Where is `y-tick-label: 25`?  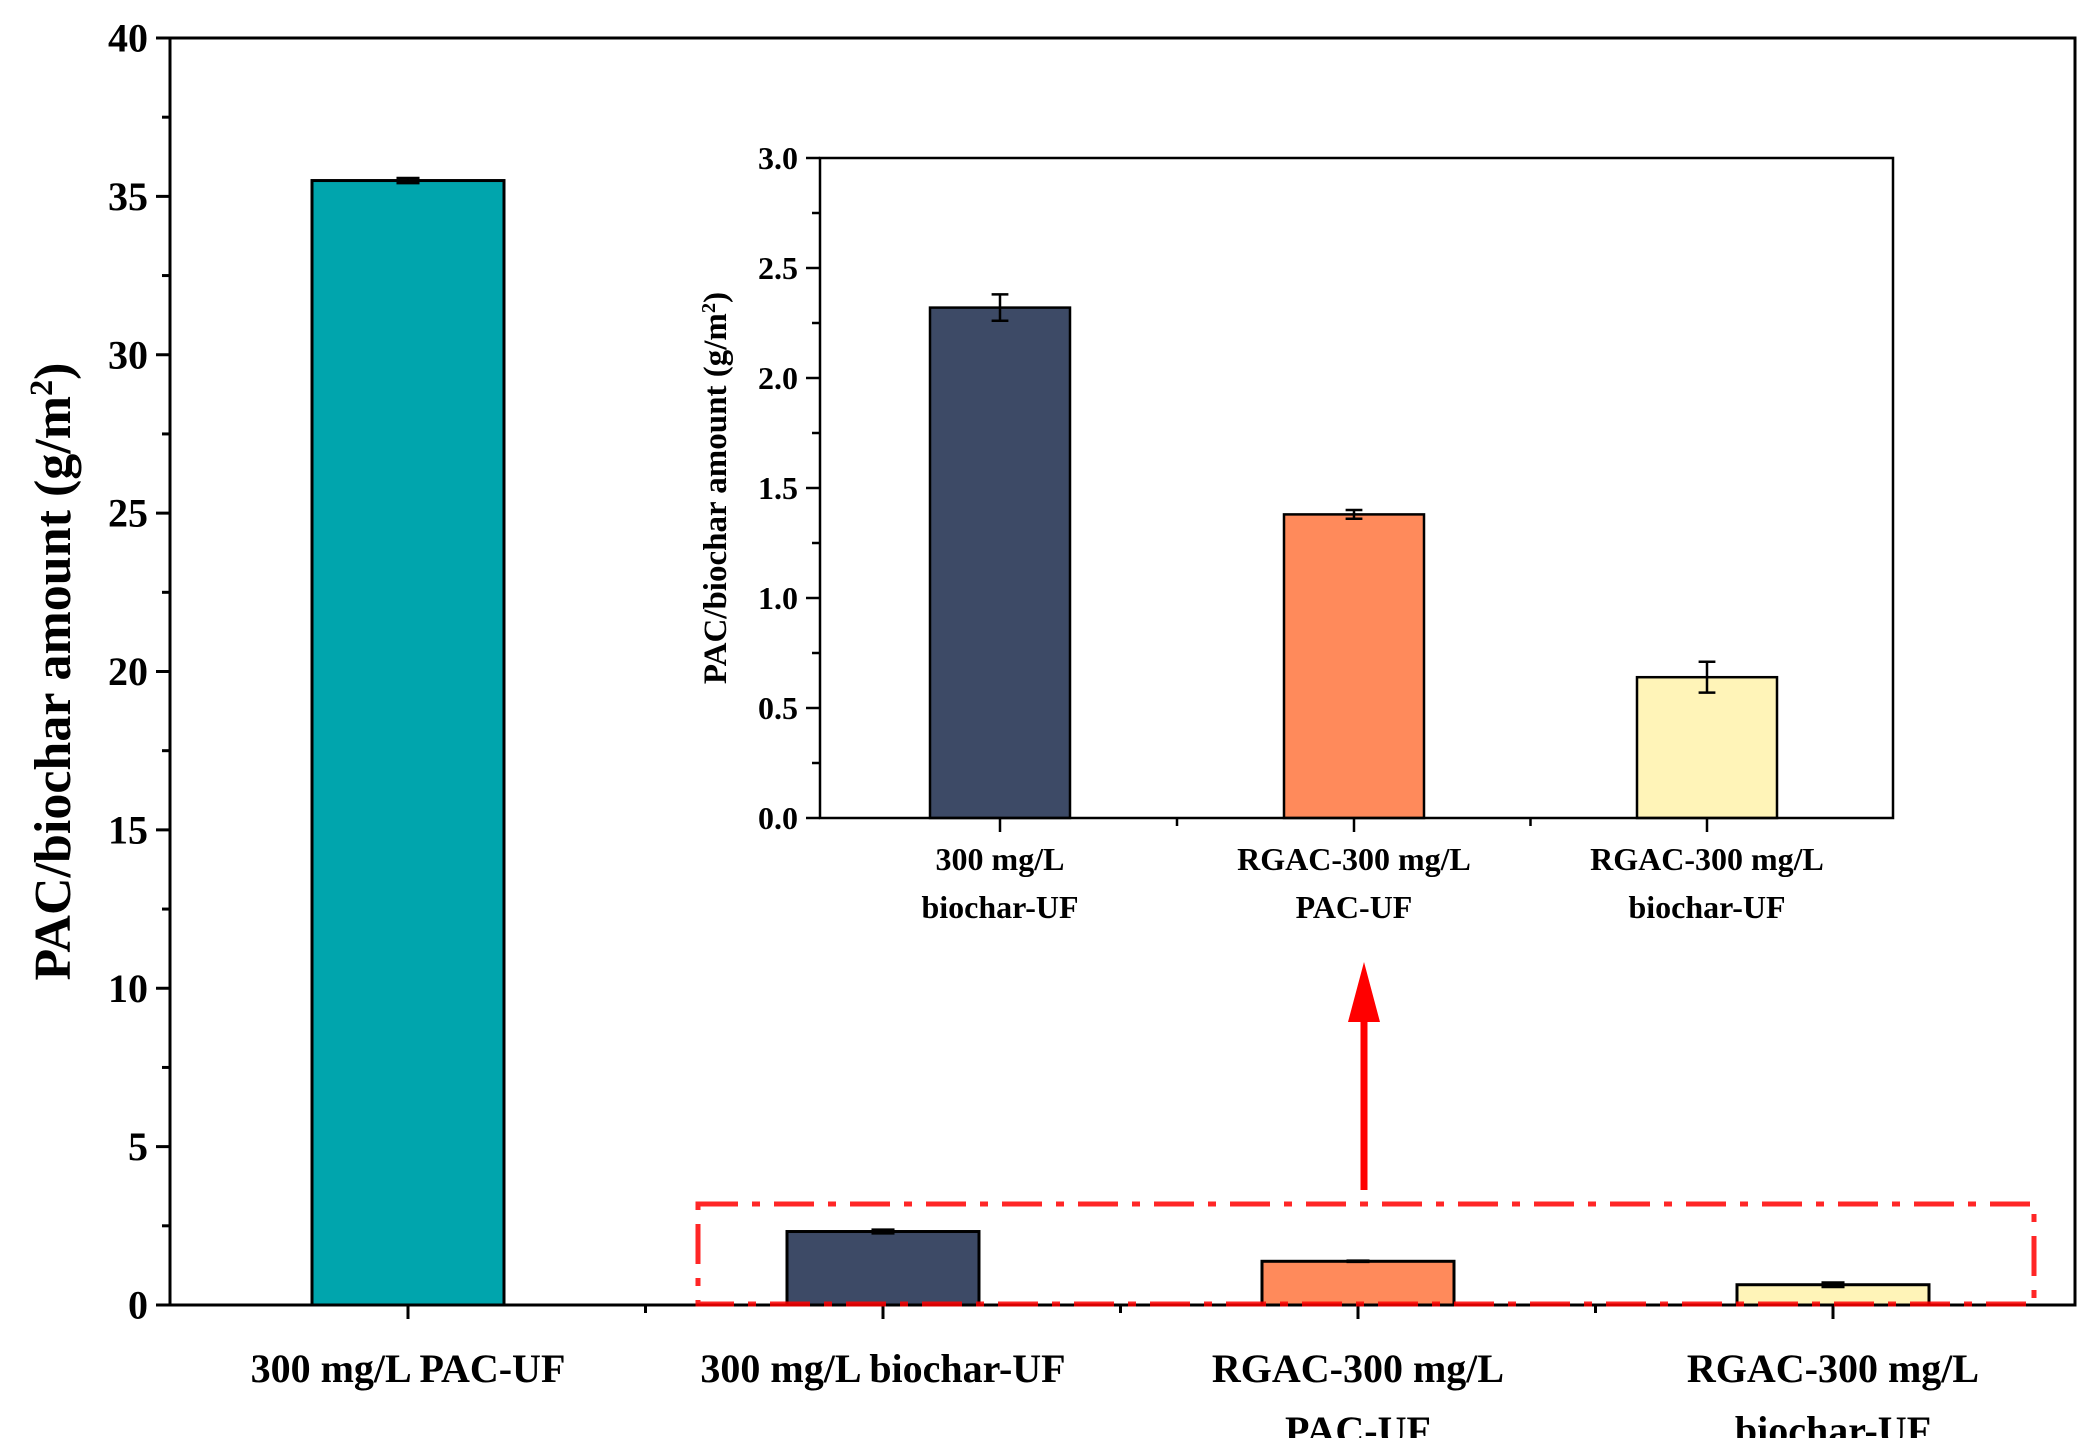 y-tick-label: 25 is located at coordinates (128, 513).